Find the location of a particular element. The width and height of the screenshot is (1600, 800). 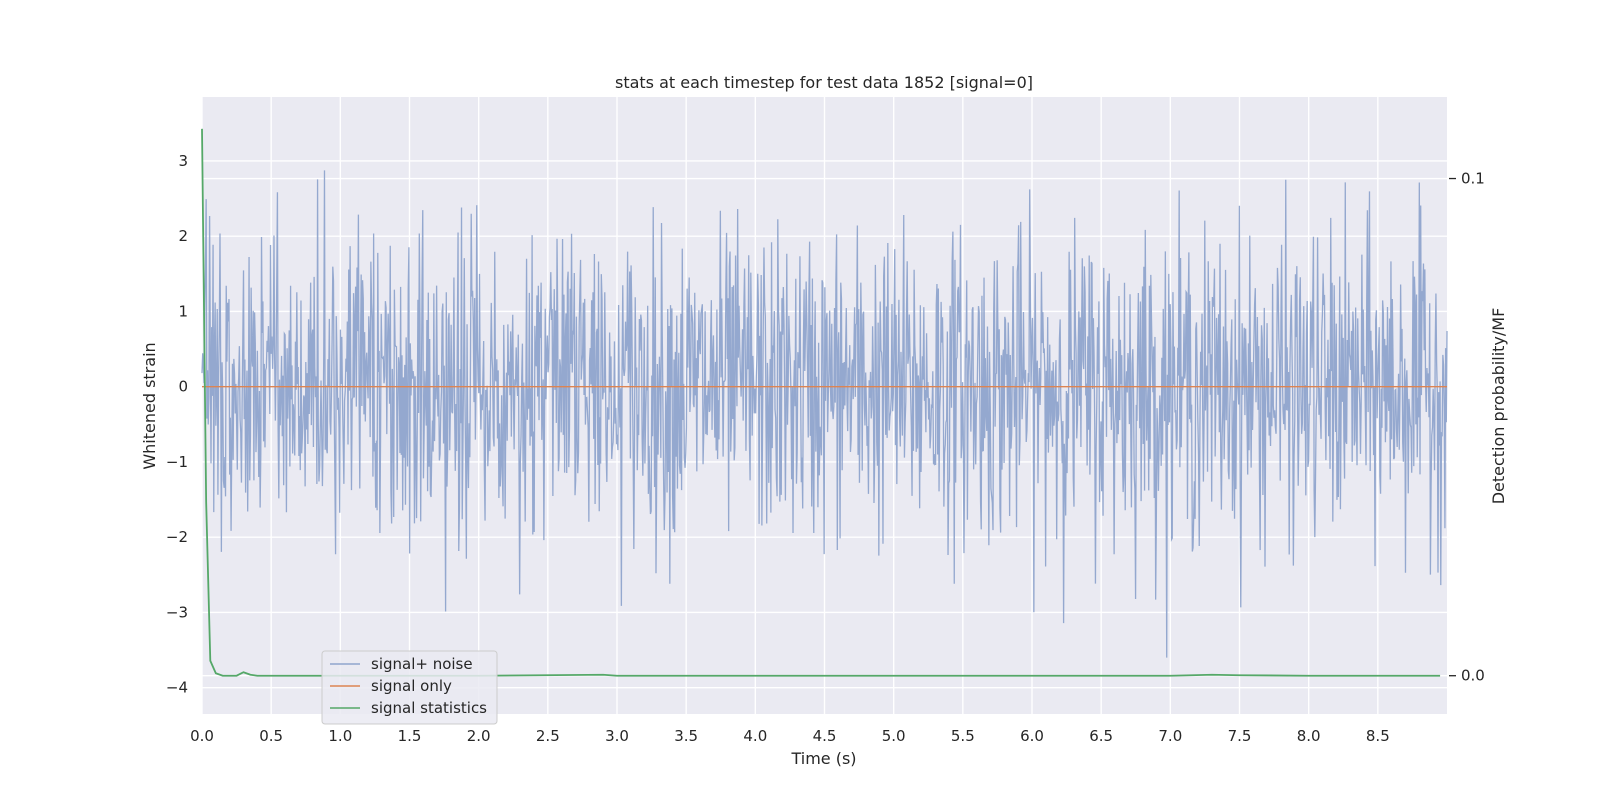

y-tick-label: 1 is located at coordinates (183, 311).